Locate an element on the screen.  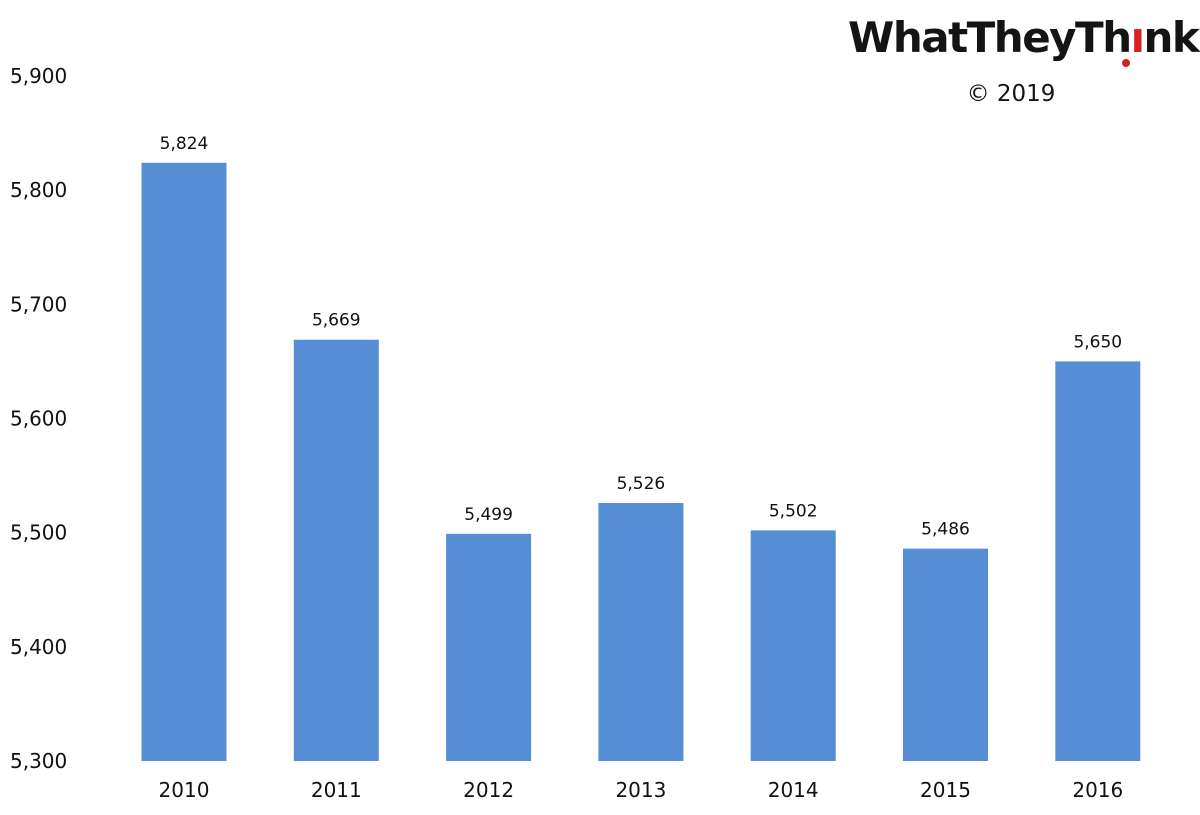
copyright-text: © 2019 is located at coordinates (1011, 94).